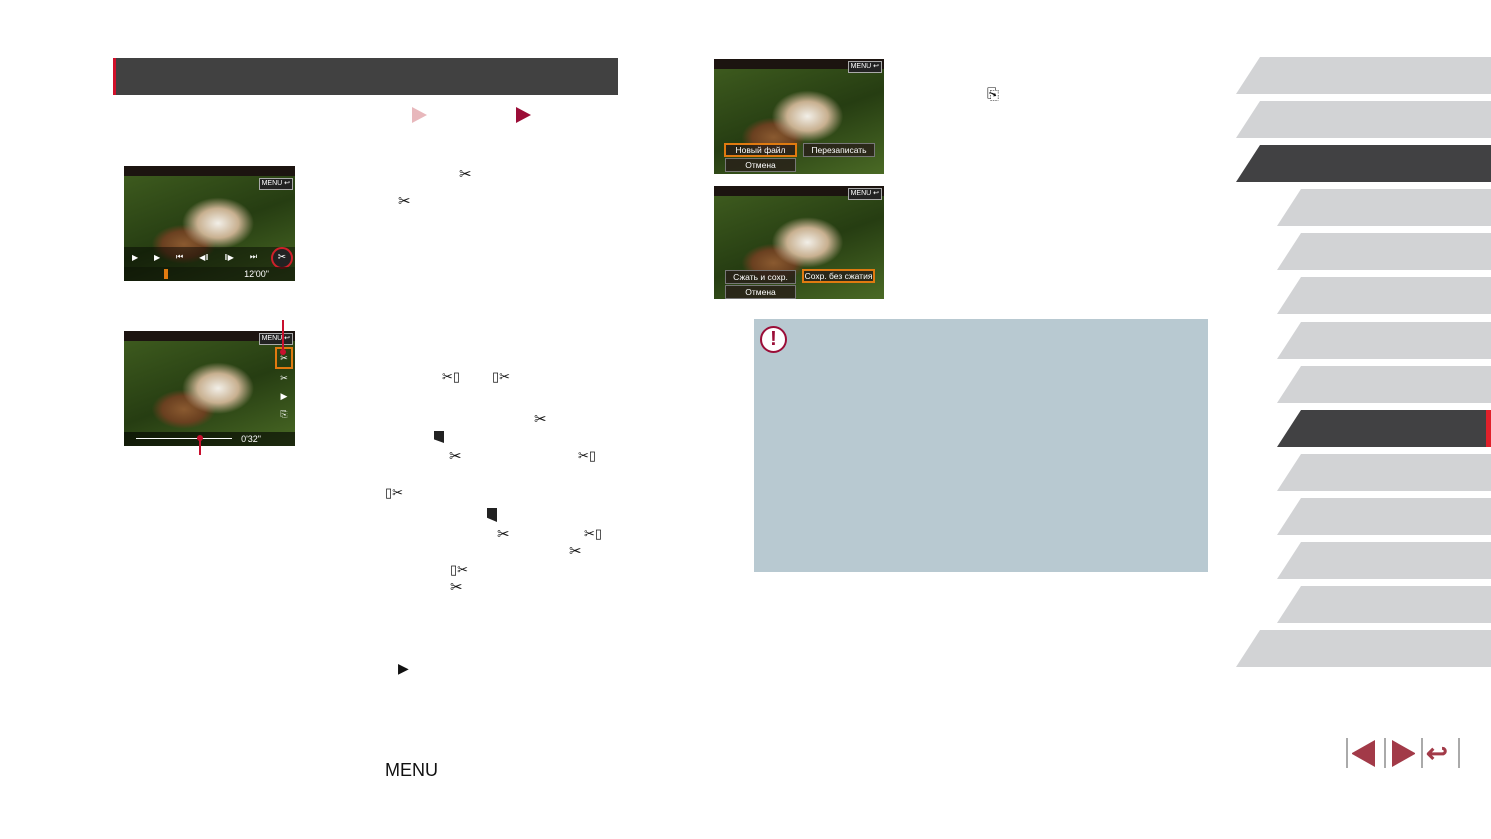 This screenshot has width=1491, height=839. Describe the element at coordinates (838, 276) in the screenshot. I see `save-without-compress-button: Сохр. без сжатия` at that location.